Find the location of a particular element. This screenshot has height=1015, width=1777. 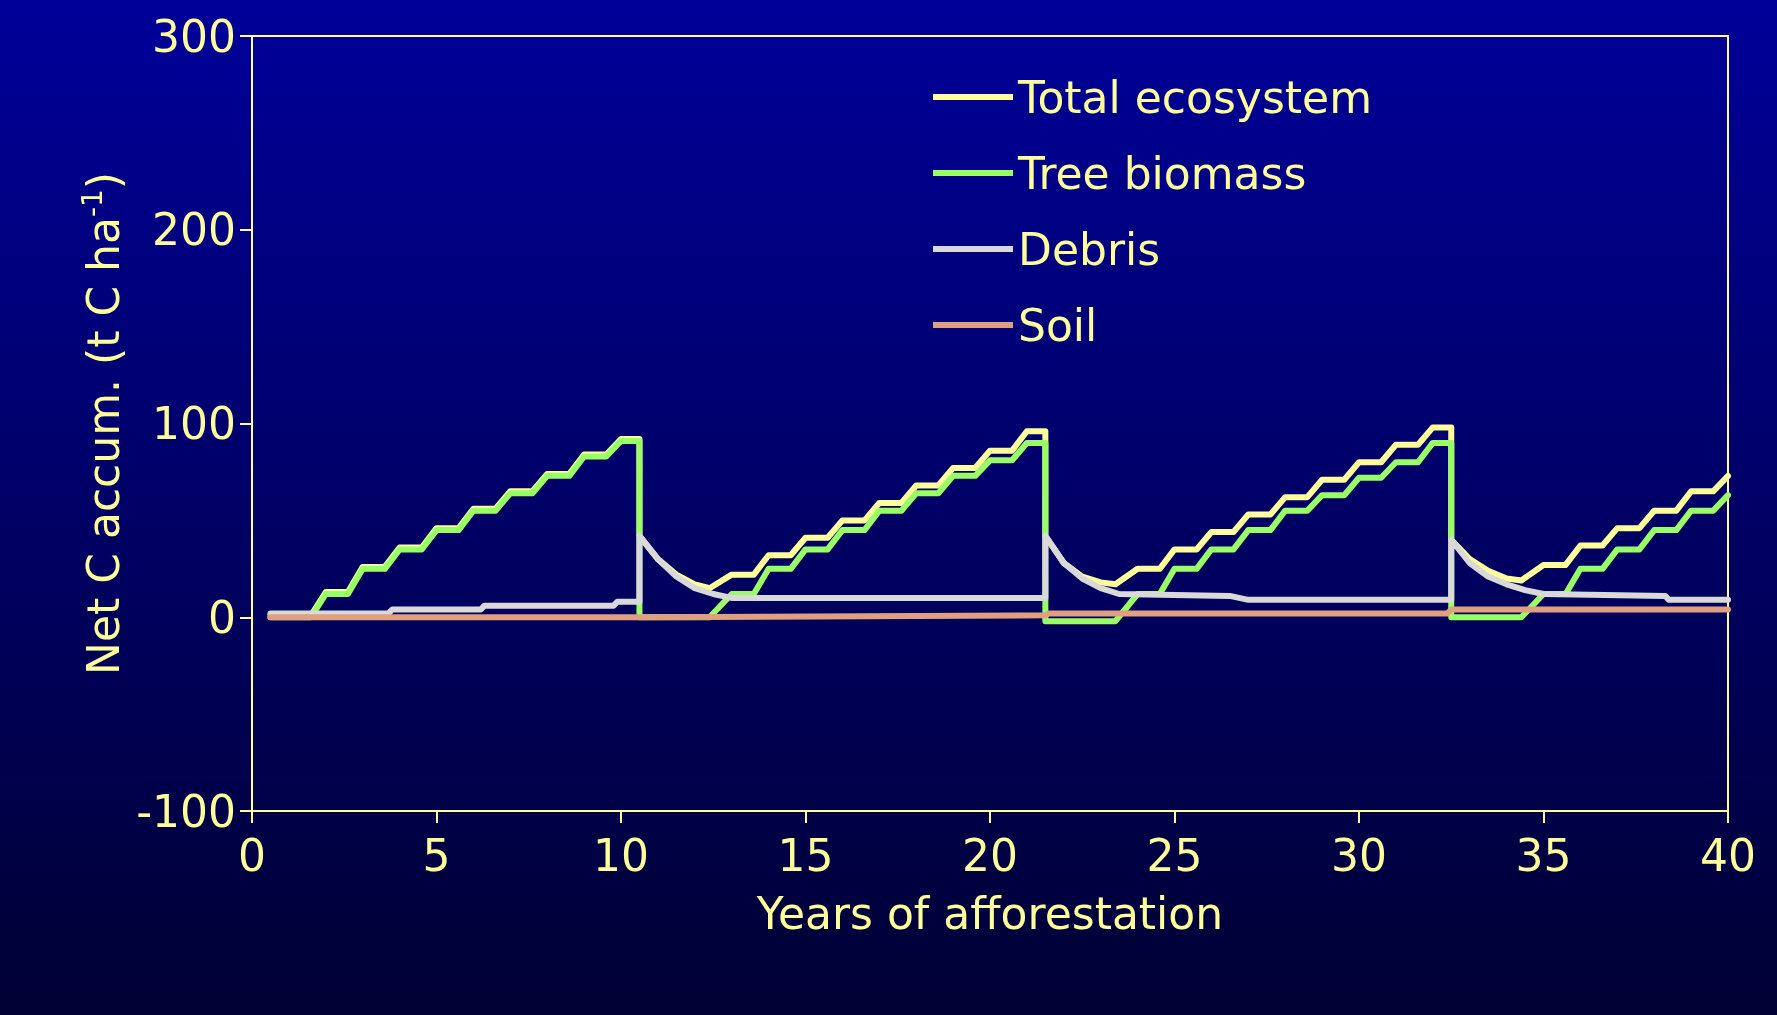

y-tick-label: 100 is located at coordinates (194, 423).